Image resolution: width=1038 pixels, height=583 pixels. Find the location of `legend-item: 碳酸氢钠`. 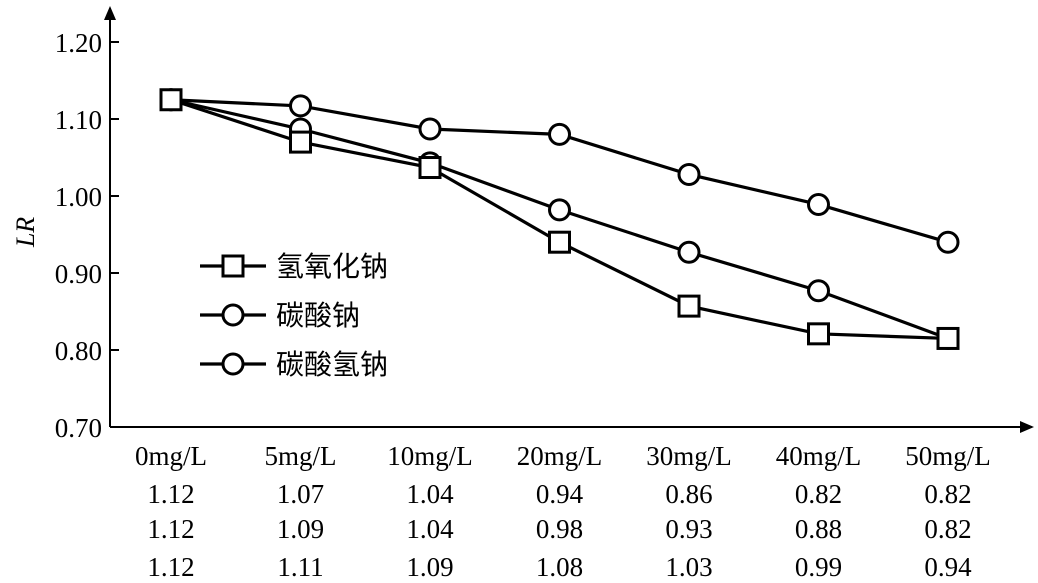

legend-item: 碳酸氢钠 is located at coordinates (294, 364).